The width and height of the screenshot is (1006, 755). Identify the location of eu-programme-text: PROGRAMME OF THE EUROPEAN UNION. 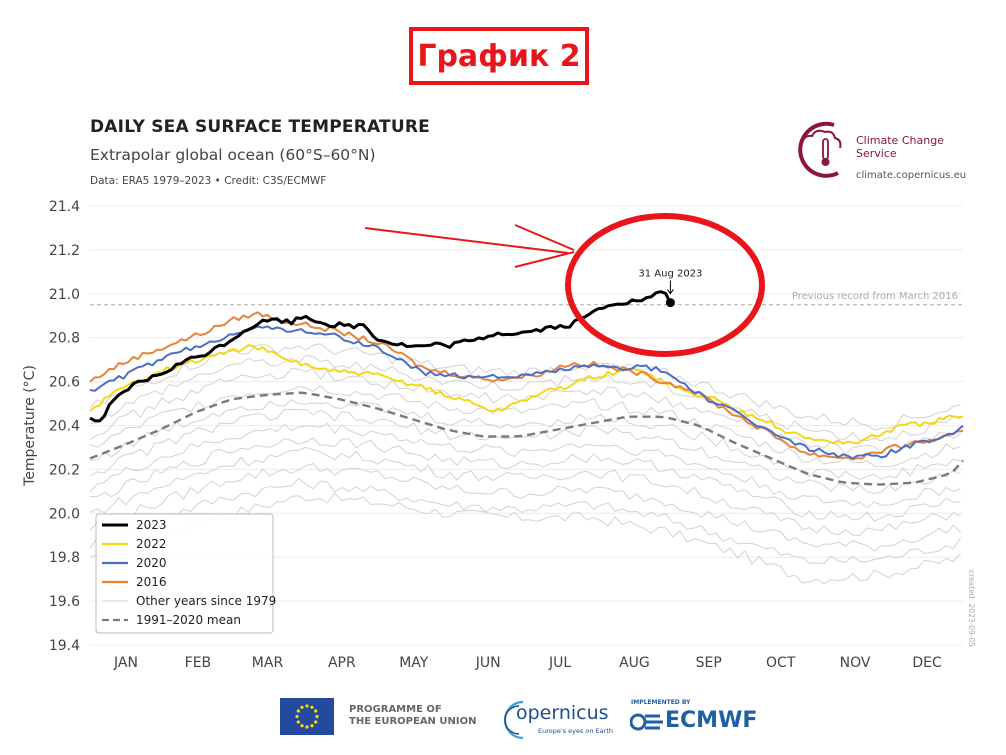
(413, 716).